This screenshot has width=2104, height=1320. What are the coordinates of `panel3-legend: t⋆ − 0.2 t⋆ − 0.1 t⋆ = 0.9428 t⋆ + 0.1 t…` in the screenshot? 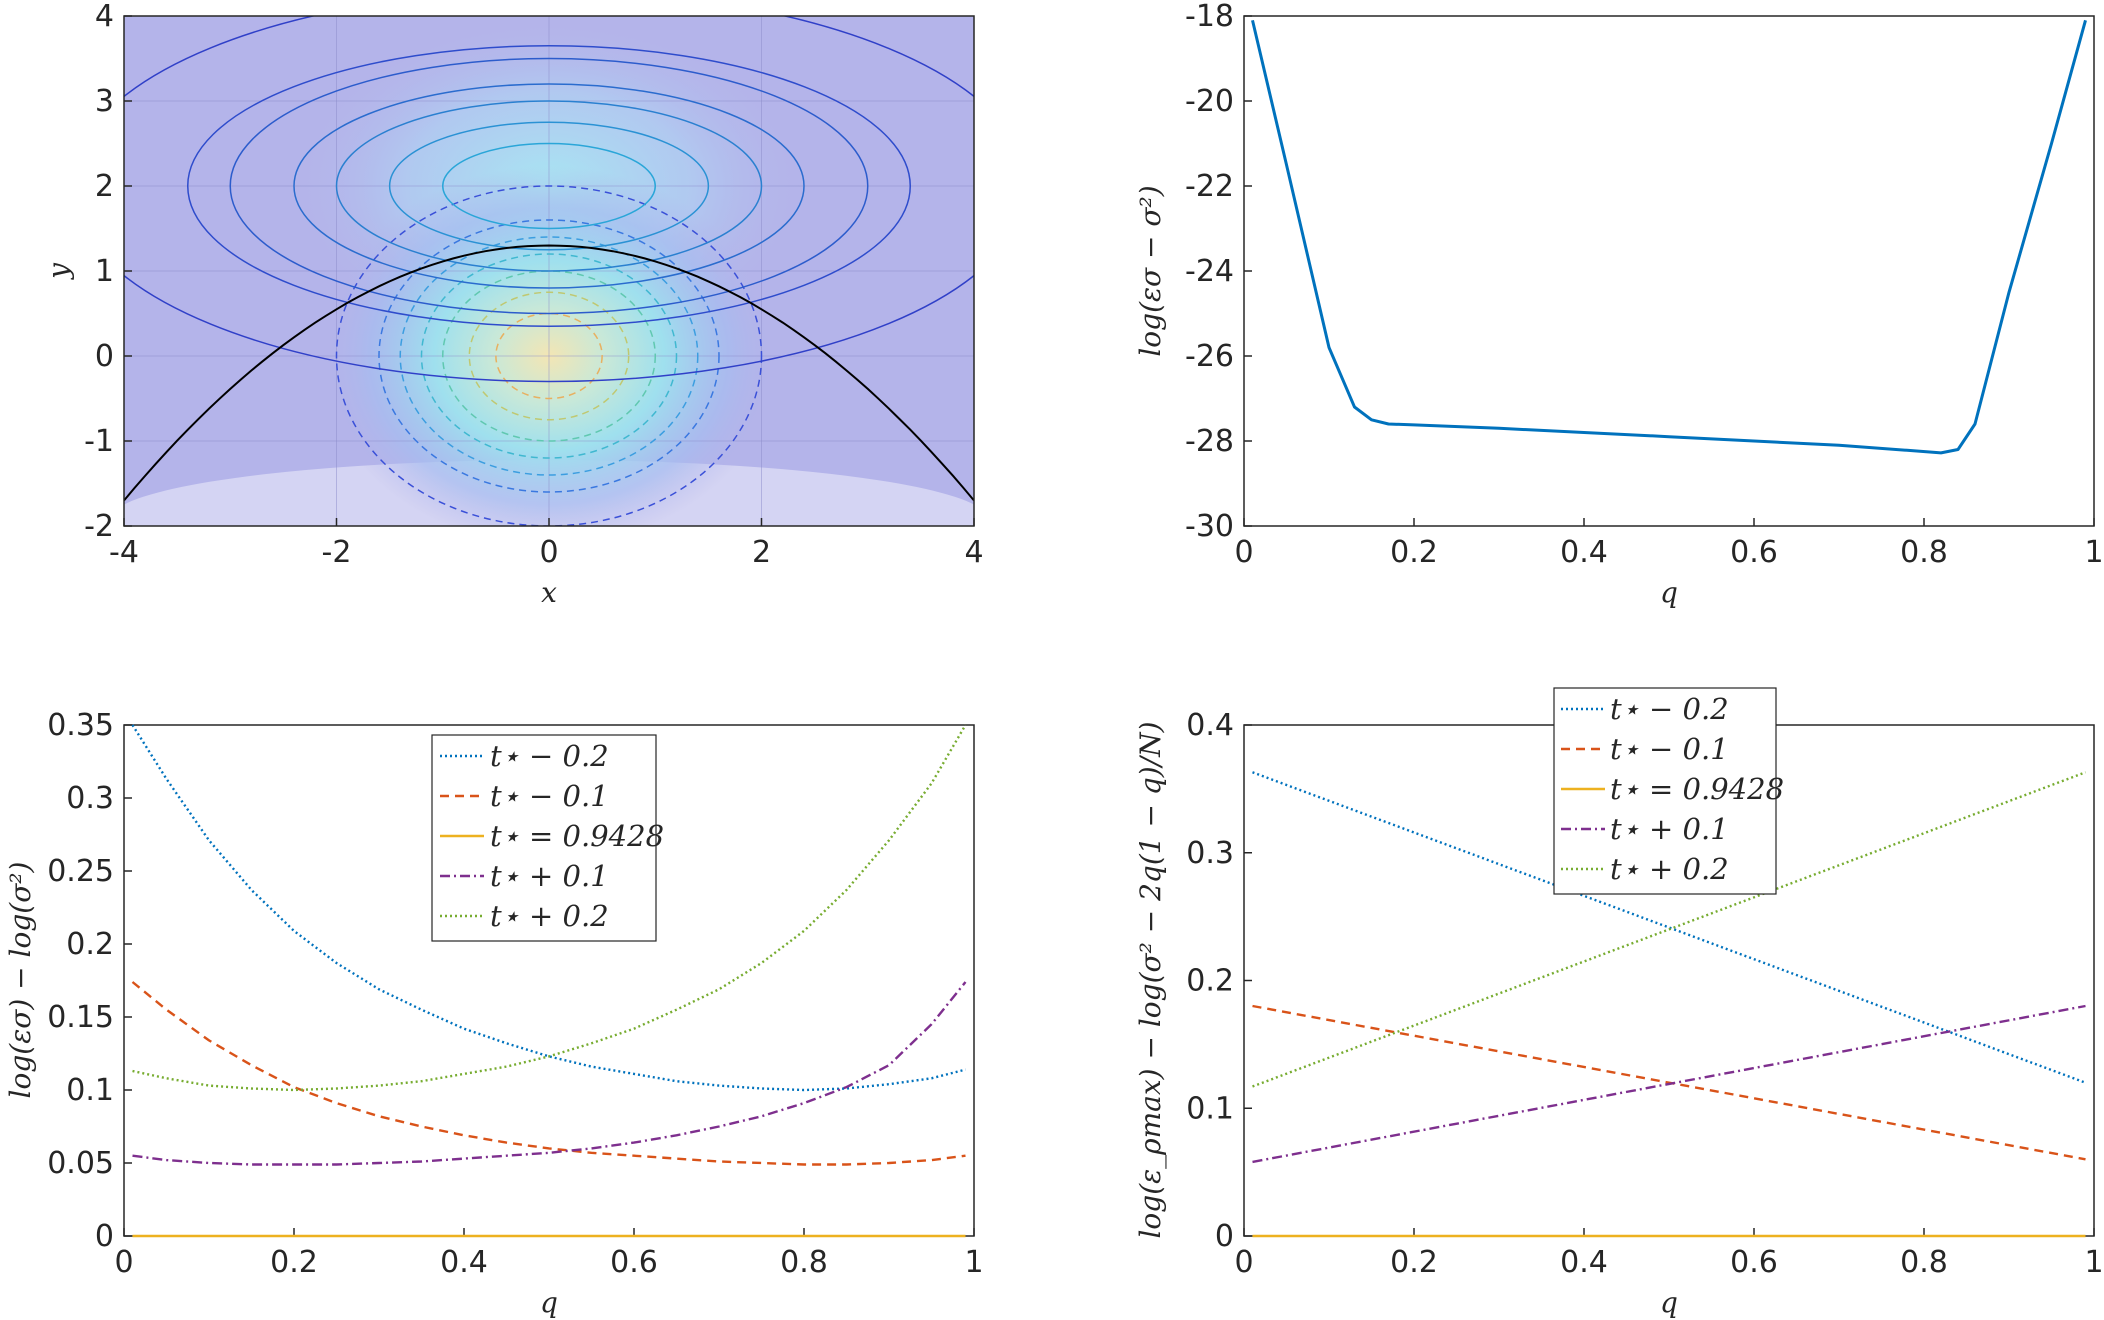 It's located at (547, 838).